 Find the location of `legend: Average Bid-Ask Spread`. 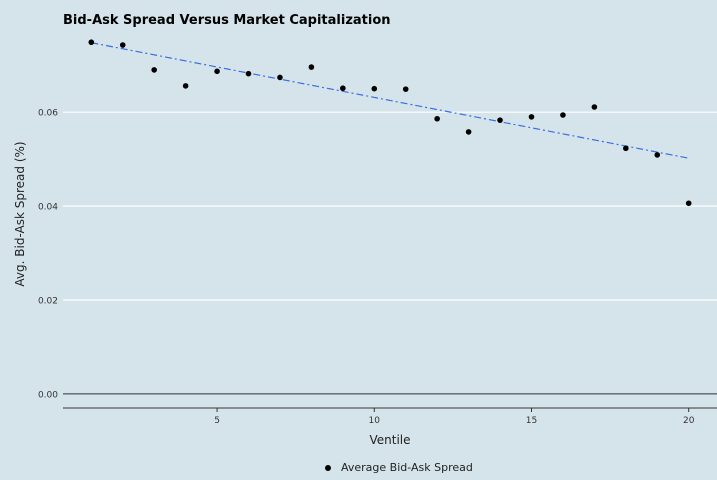

legend: Average Bid-Ask Spread is located at coordinates (399, 467).